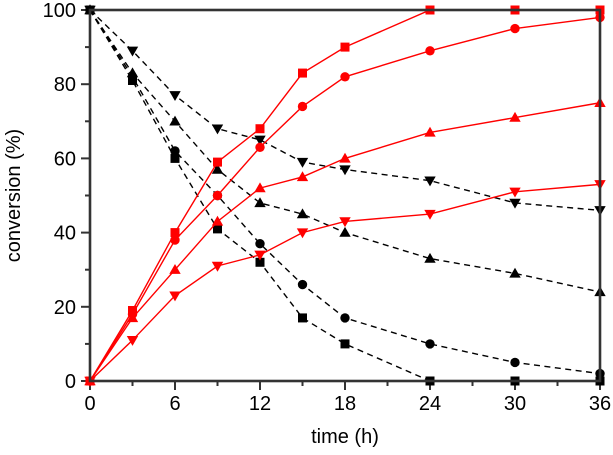 The width and height of the screenshot is (613, 455). I want to click on y-tick-labels: 0 20 40 60 80 100, so click(59, 196).